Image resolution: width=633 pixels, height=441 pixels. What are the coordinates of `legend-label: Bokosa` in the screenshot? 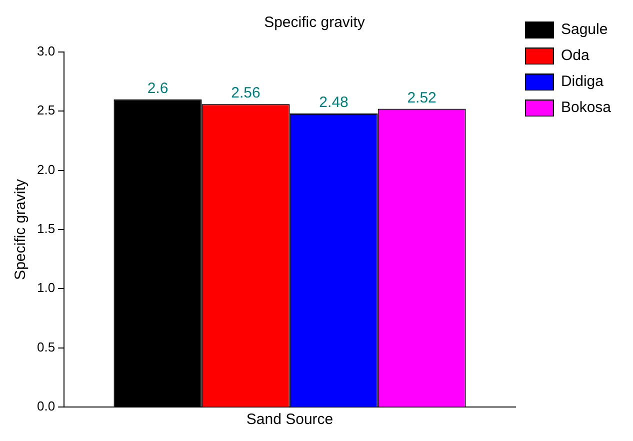 It's located at (586, 107).